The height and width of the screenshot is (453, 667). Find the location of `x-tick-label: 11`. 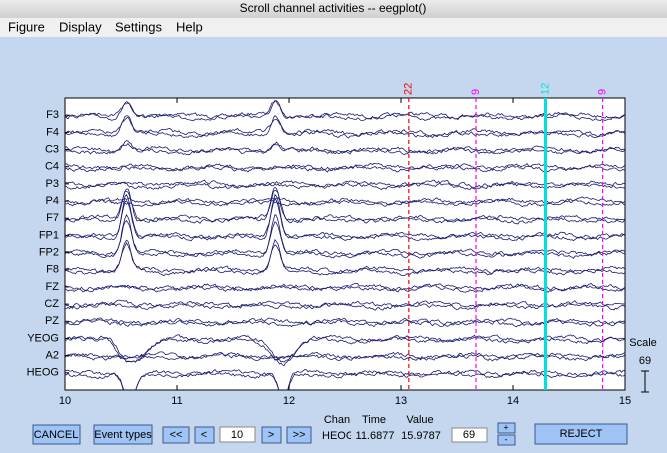

x-tick-label: 11 is located at coordinates (176, 401).